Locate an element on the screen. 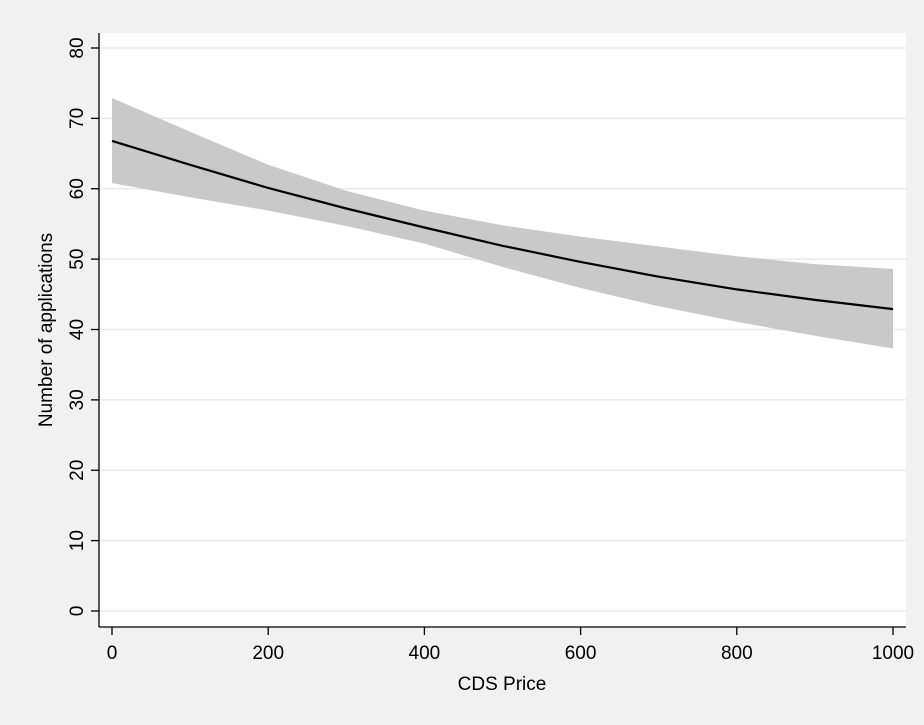 The width and height of the screenshot is (924, 725). x-tick-label: 200 is located at coordinates (268, 653).